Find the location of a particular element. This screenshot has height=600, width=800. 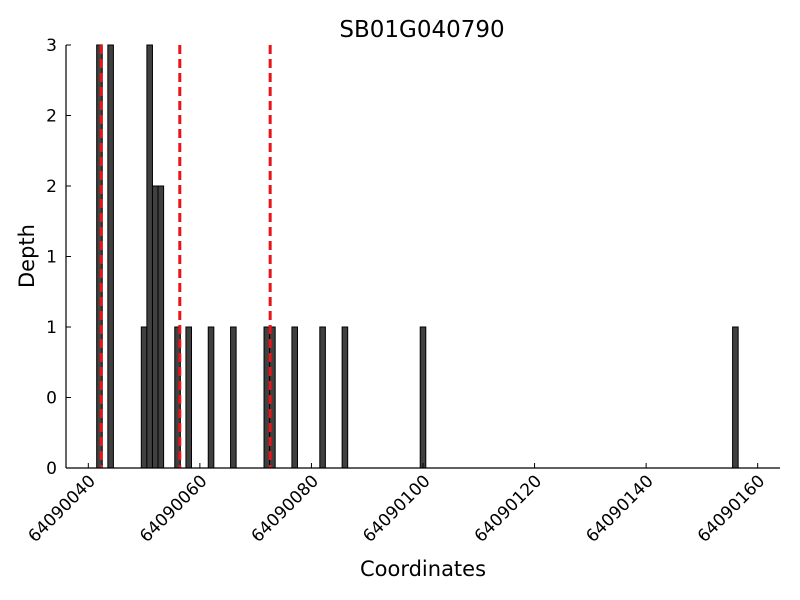

y-tick-label-3: 1 is located at coordinates (51, 258).